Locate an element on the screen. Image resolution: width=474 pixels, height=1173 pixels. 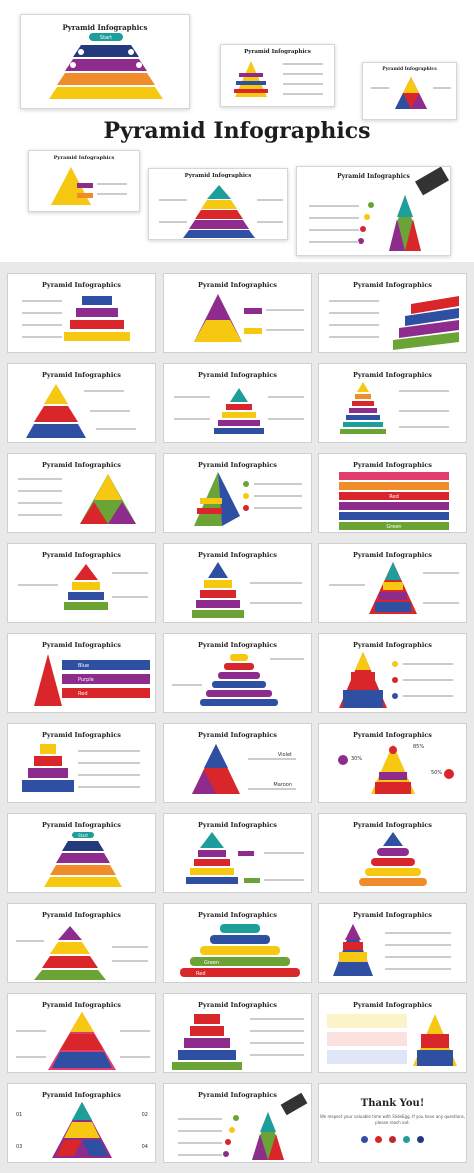
circle-icons-pyramid-graphic is located at coordinates (396, 680).